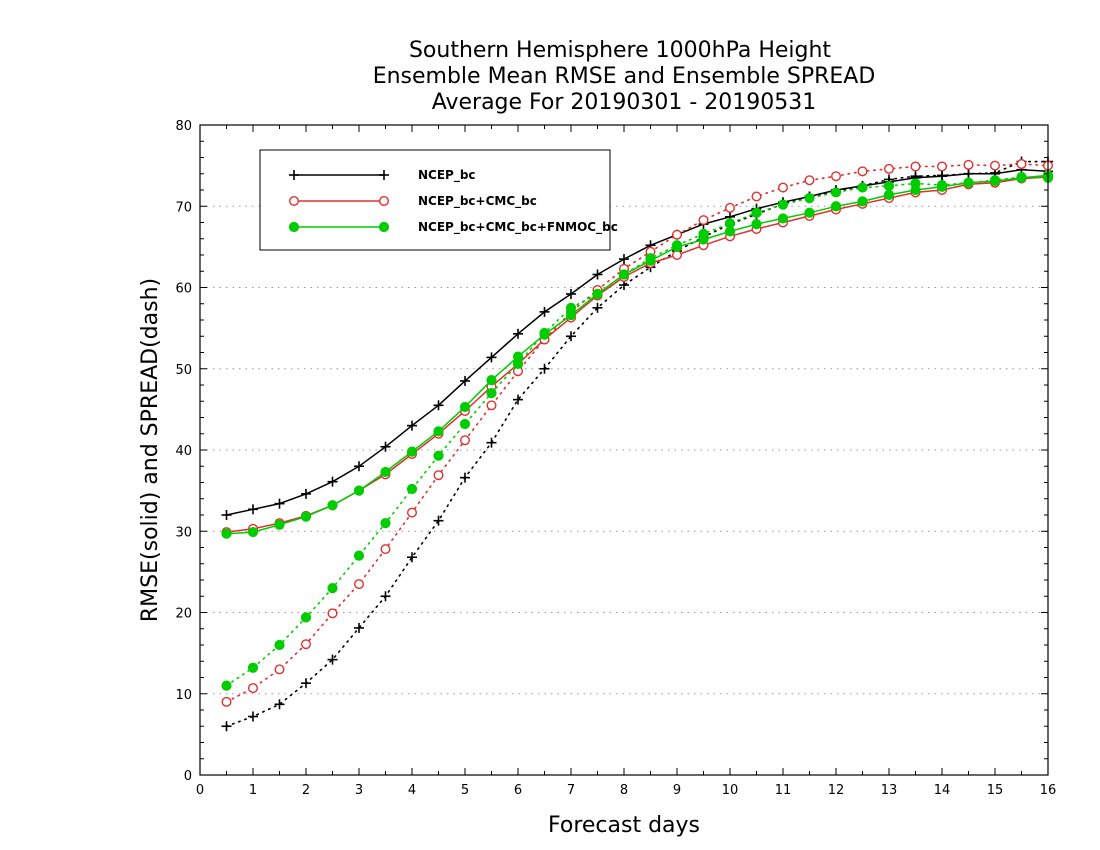 The width and height of the screenshot is (1100, 850). Describe the element at coordinates (518, 227) in the screenshot. I see `legend-label: NCEP_bc+CMC_bc+FNMOC_bc` at that location.